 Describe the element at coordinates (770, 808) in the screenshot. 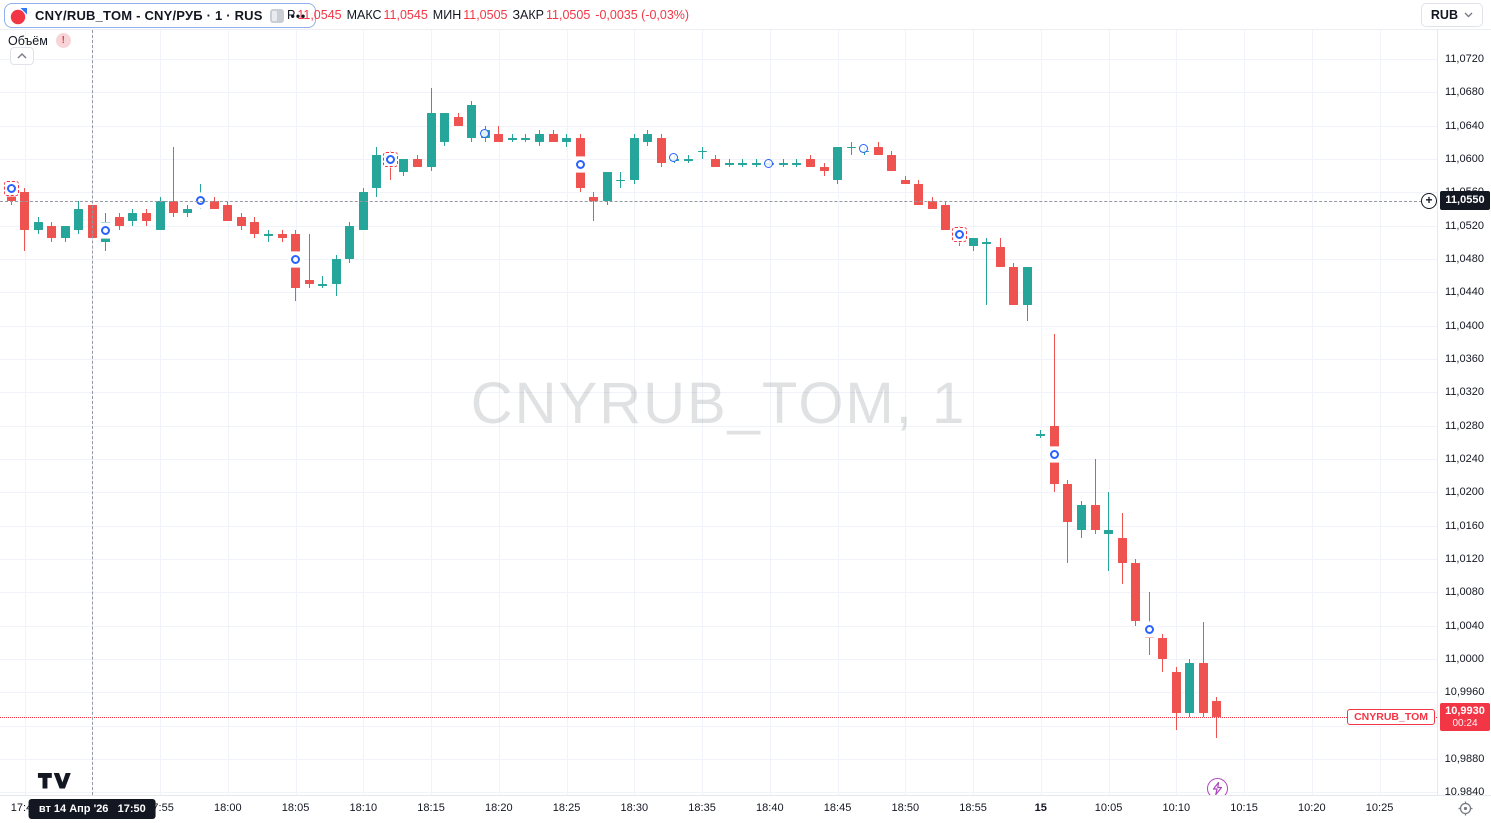

I see `time-axis-label: 18:40` at that location.